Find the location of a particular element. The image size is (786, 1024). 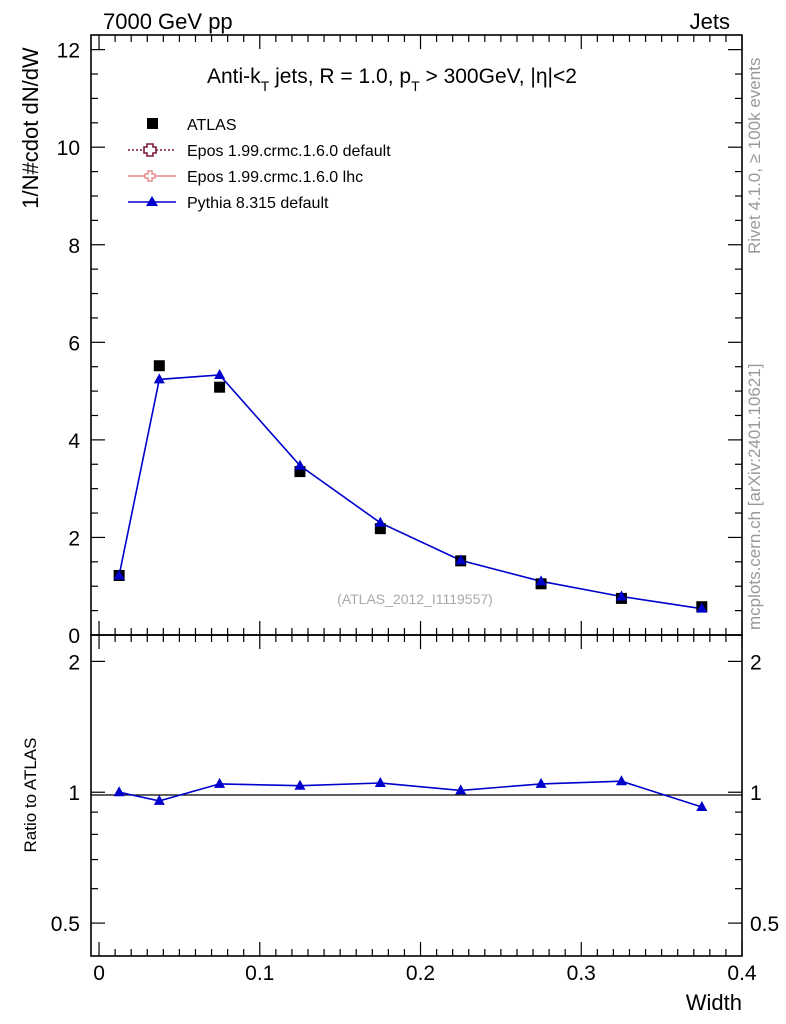

main-y-tick-label: 8 is located at coordinates (74, 246).